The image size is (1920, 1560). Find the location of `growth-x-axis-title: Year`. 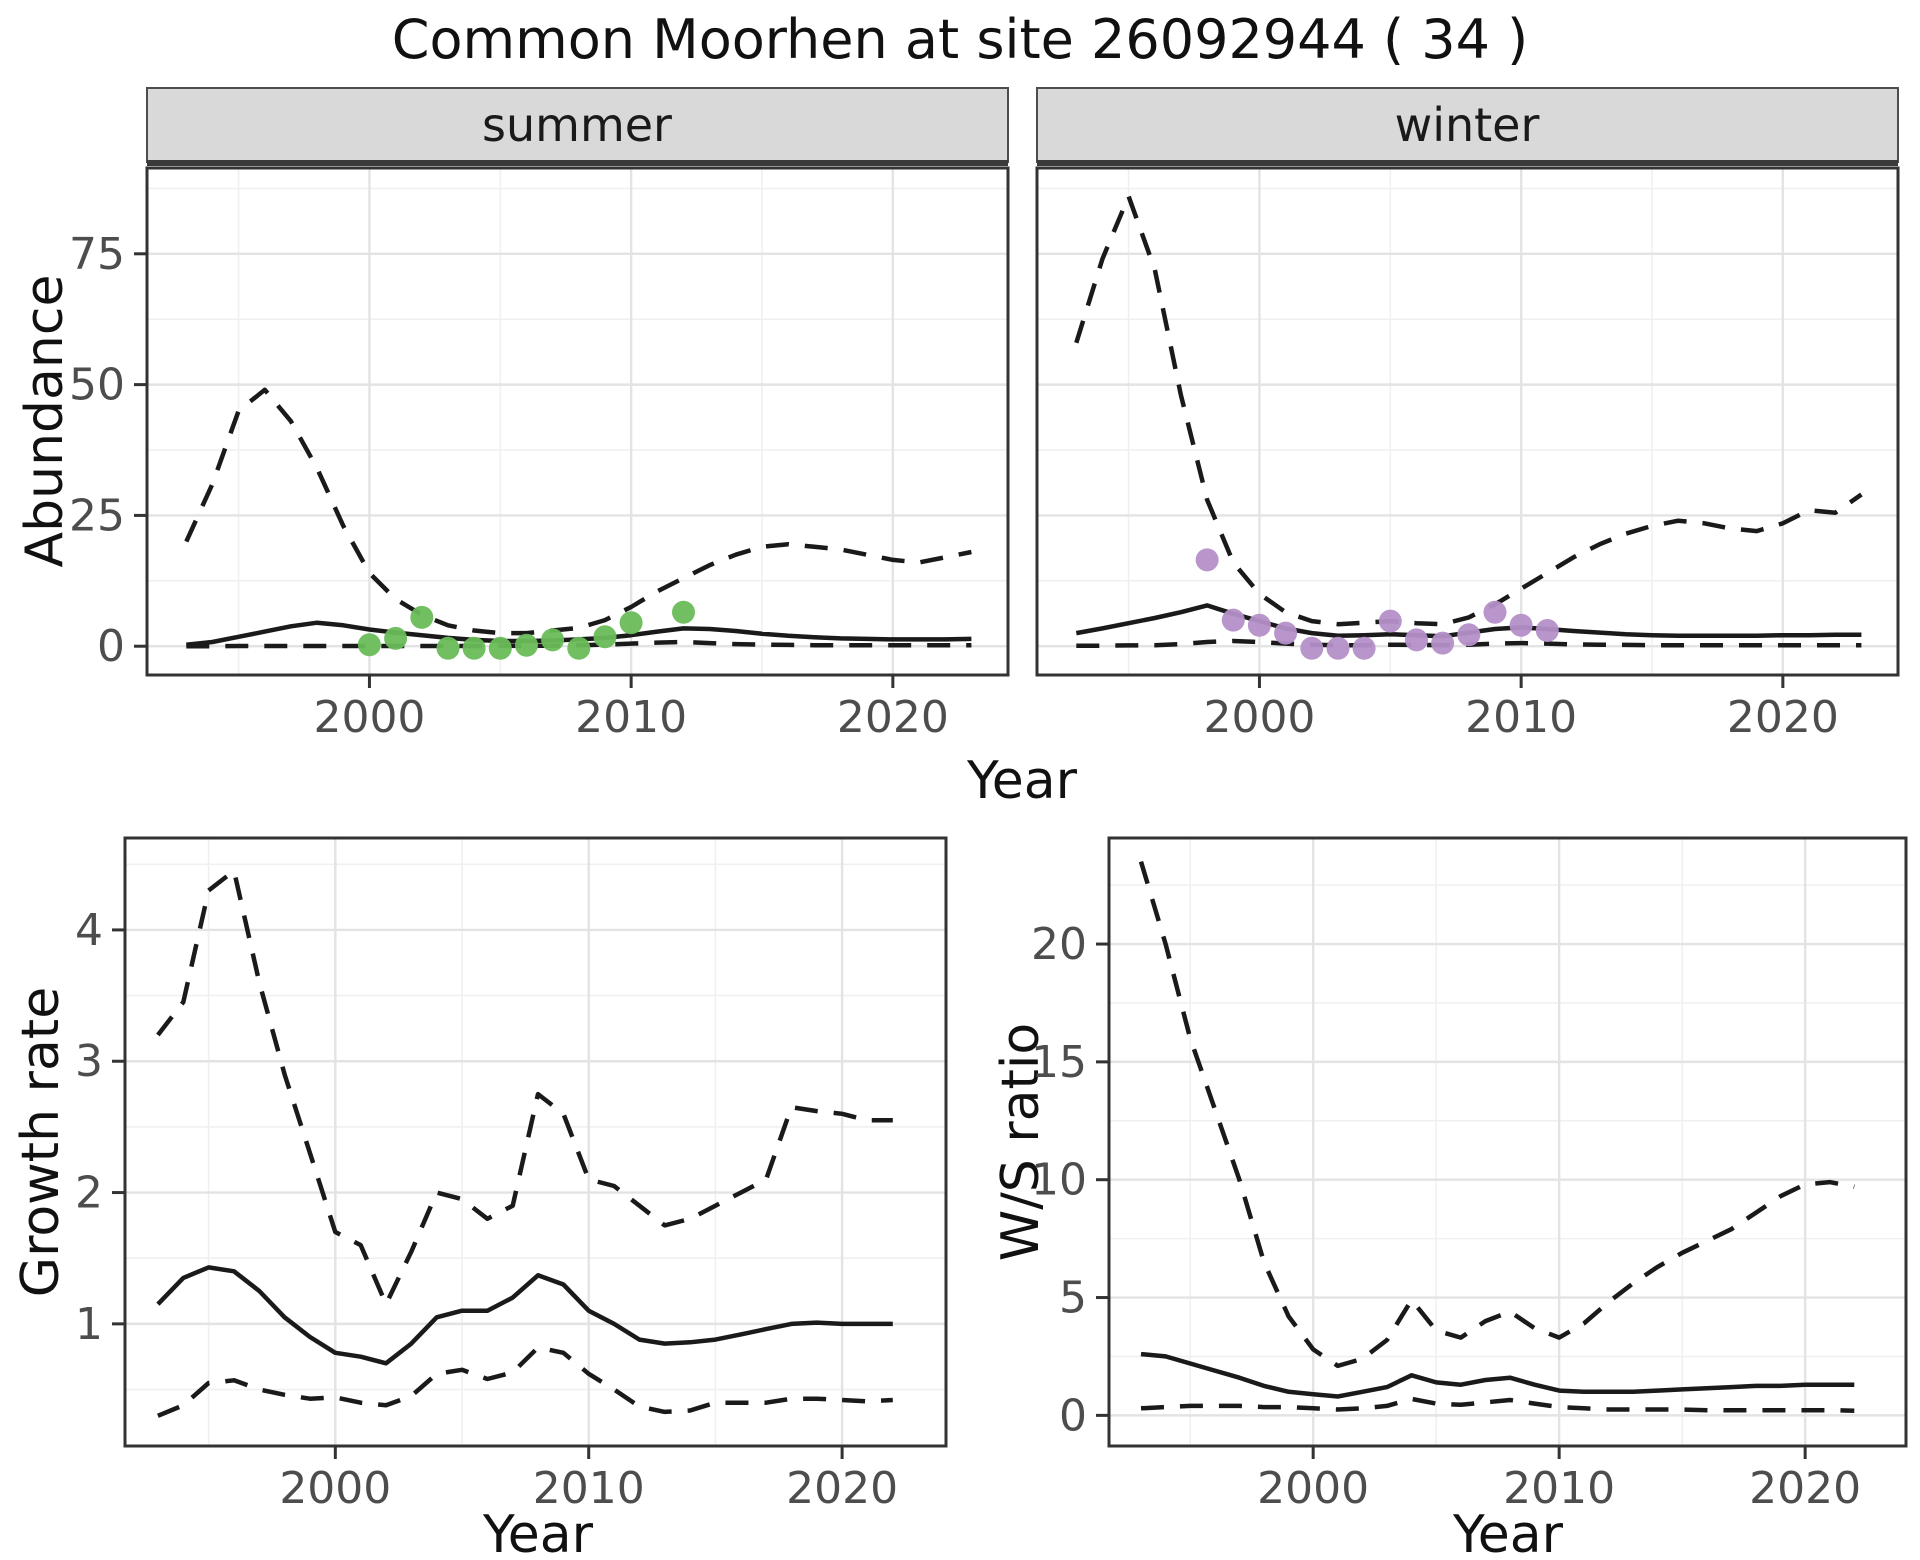

growth-x-axis-title: Year is located at coordinates (538, 1532).